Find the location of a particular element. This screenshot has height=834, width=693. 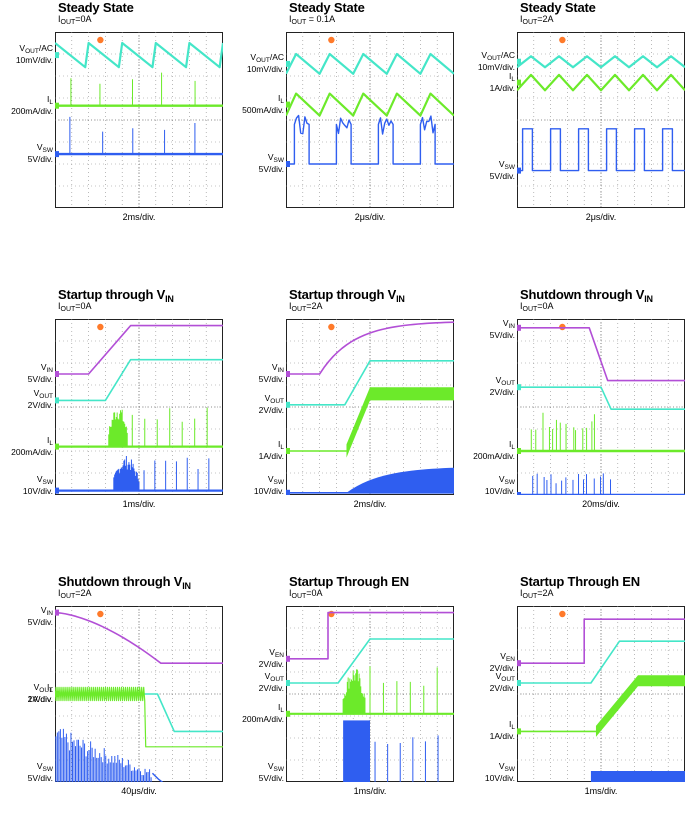

trace-vsw-line is located at coordinates (370, 139).